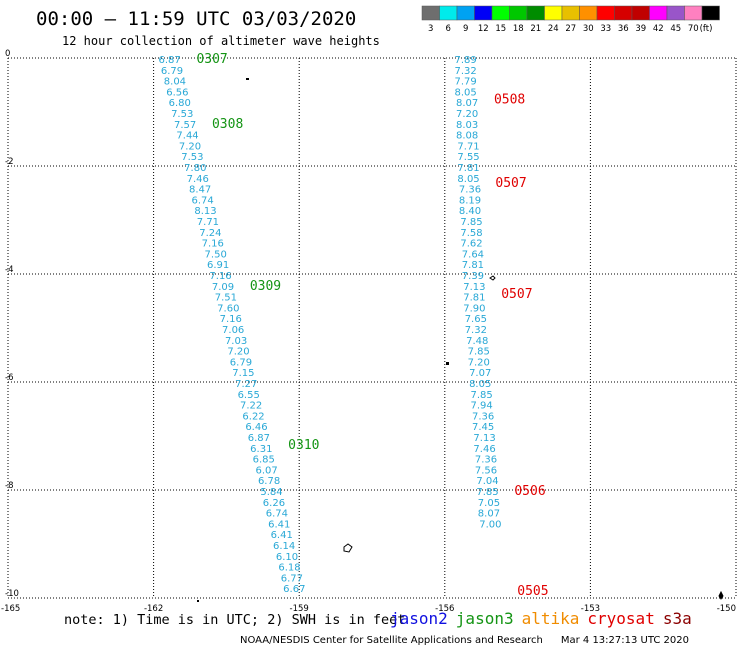 This screenshot has width=740, height=650. What do you see at coordinates (180, 103) in the screenshot?
I see `swh-value: 6.80` at bounding box center [180, 103].